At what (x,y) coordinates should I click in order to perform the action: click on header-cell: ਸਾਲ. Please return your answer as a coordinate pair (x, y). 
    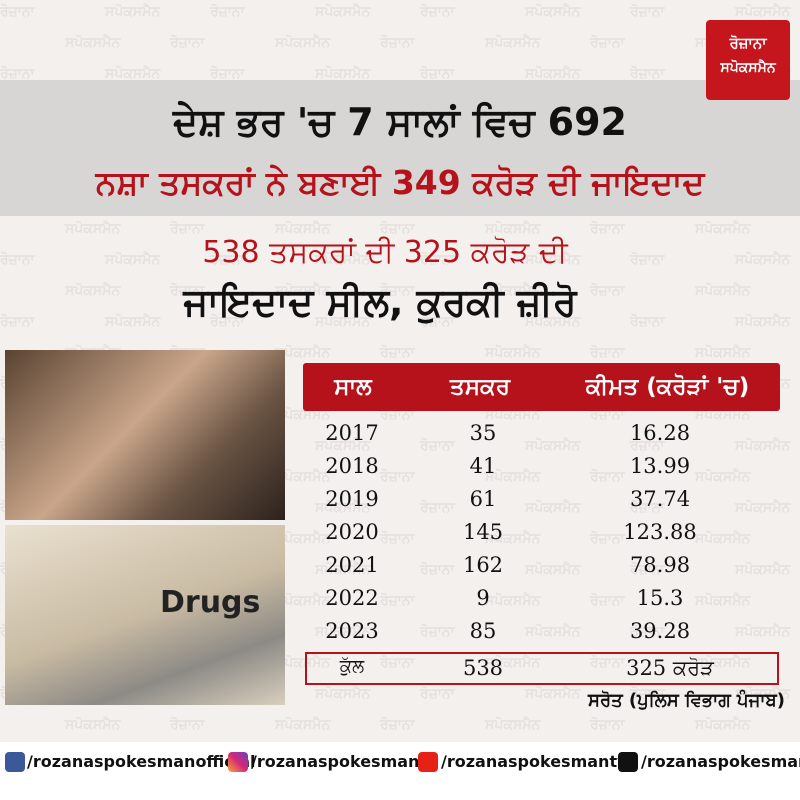
    Looking at the image, I should click on (353, 387).